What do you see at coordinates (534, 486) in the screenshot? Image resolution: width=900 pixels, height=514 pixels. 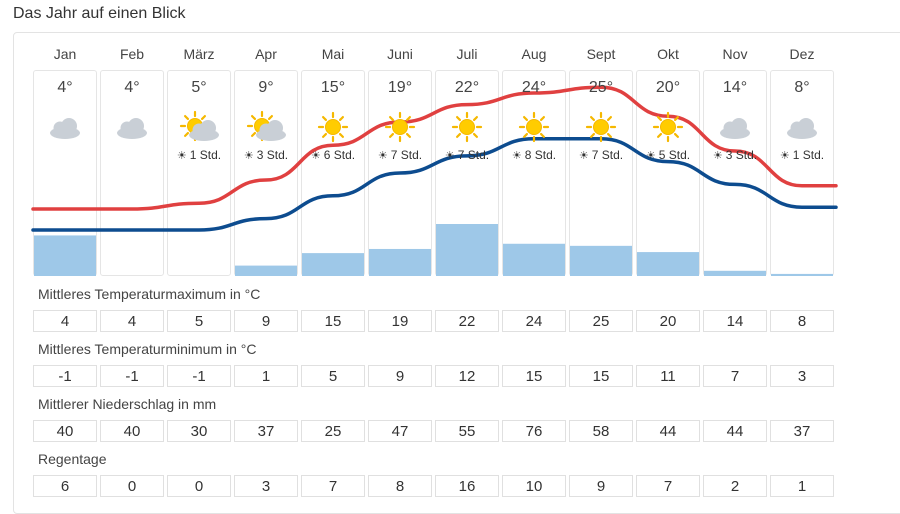 I see `table-cell: 10` at bounding box center [534, 486].